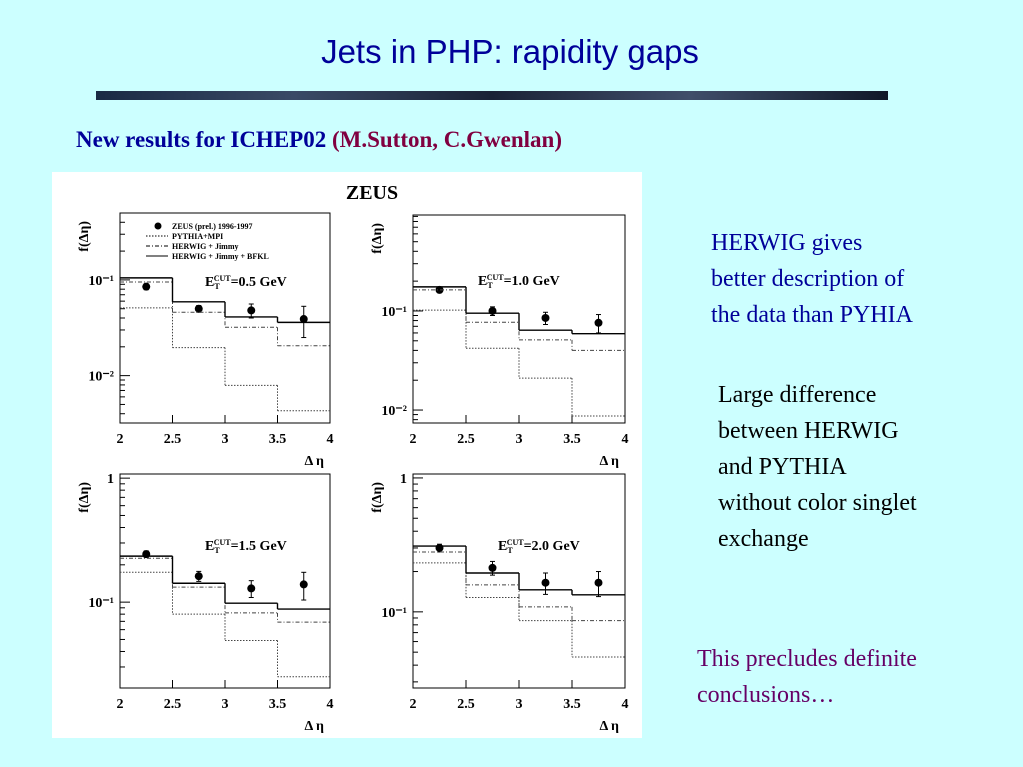 This screenshot has height=767, width=1023. Describe the element at coordinates (372, 193) in the screenshot. I see `figure-title: ZEUS` at that location.